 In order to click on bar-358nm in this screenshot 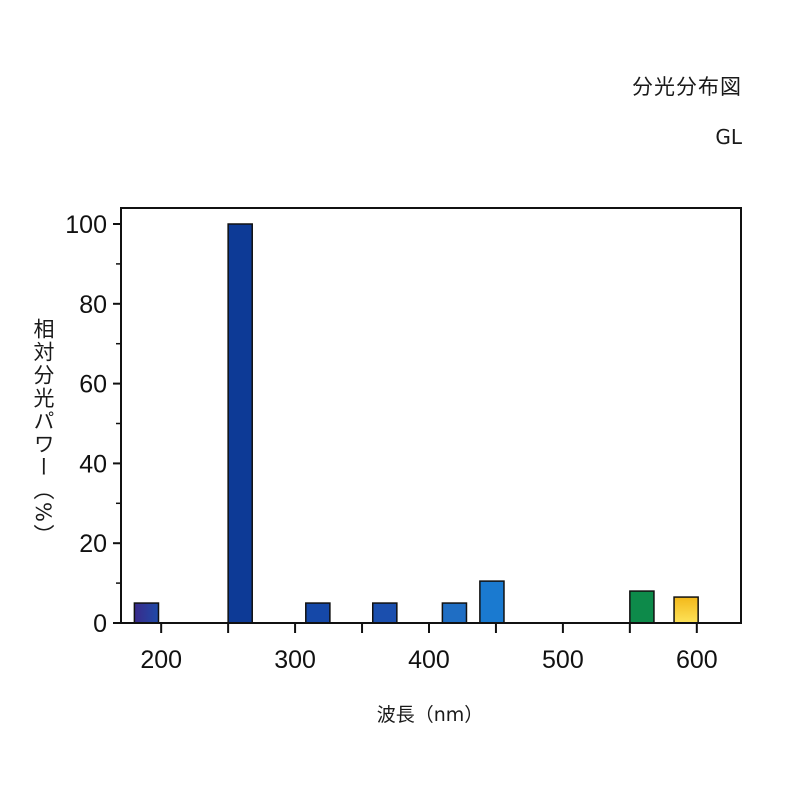, I will do `click(384, 613)`.